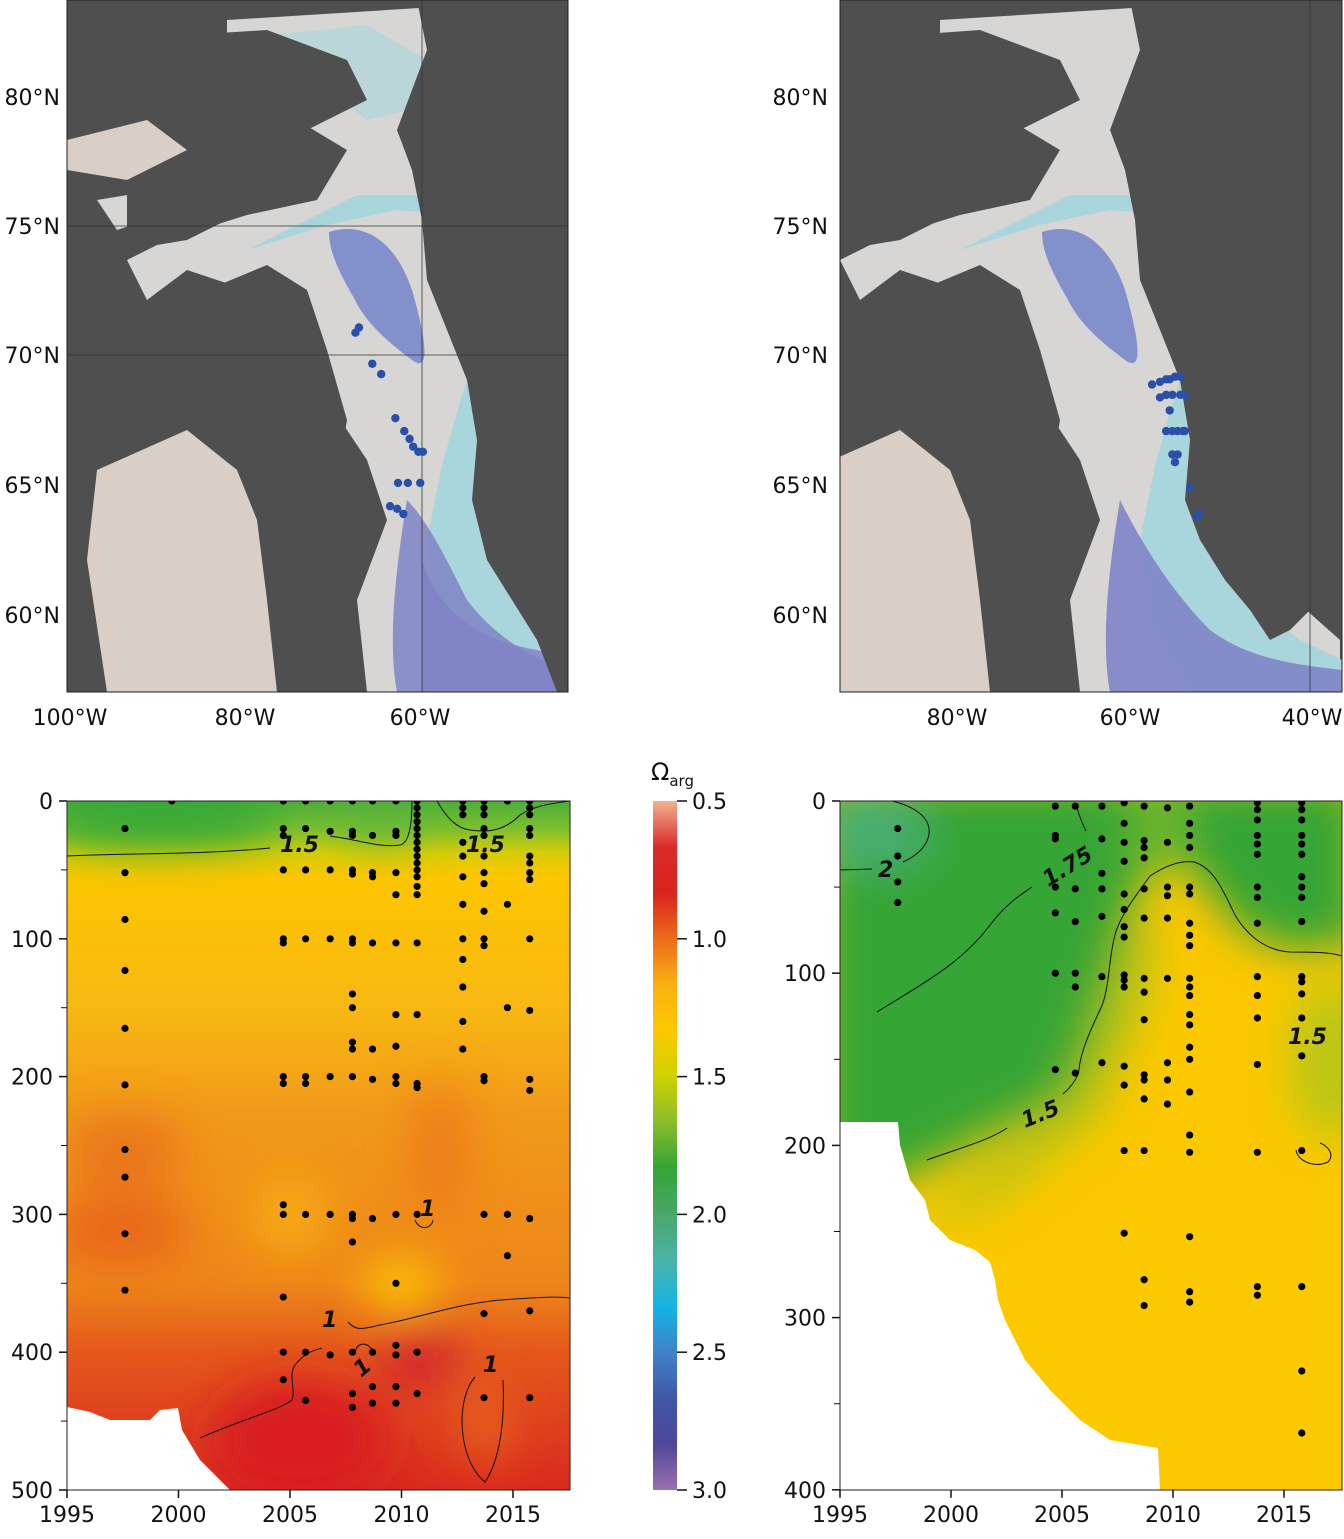 This screenshot has width=1344, height=1539. Describe the element at coordinates (840, 1515) in the screenshot. I see `x-tick-label: 1995` at that location.